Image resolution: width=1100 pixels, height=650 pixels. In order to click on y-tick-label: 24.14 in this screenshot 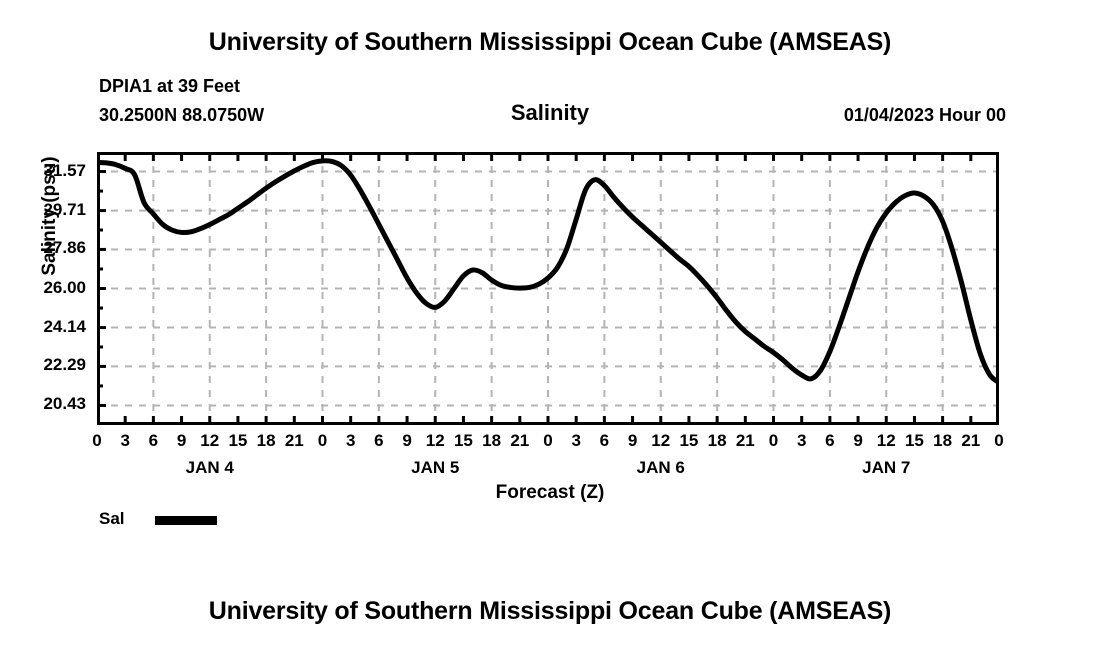, I will do `click(64, 326)`.